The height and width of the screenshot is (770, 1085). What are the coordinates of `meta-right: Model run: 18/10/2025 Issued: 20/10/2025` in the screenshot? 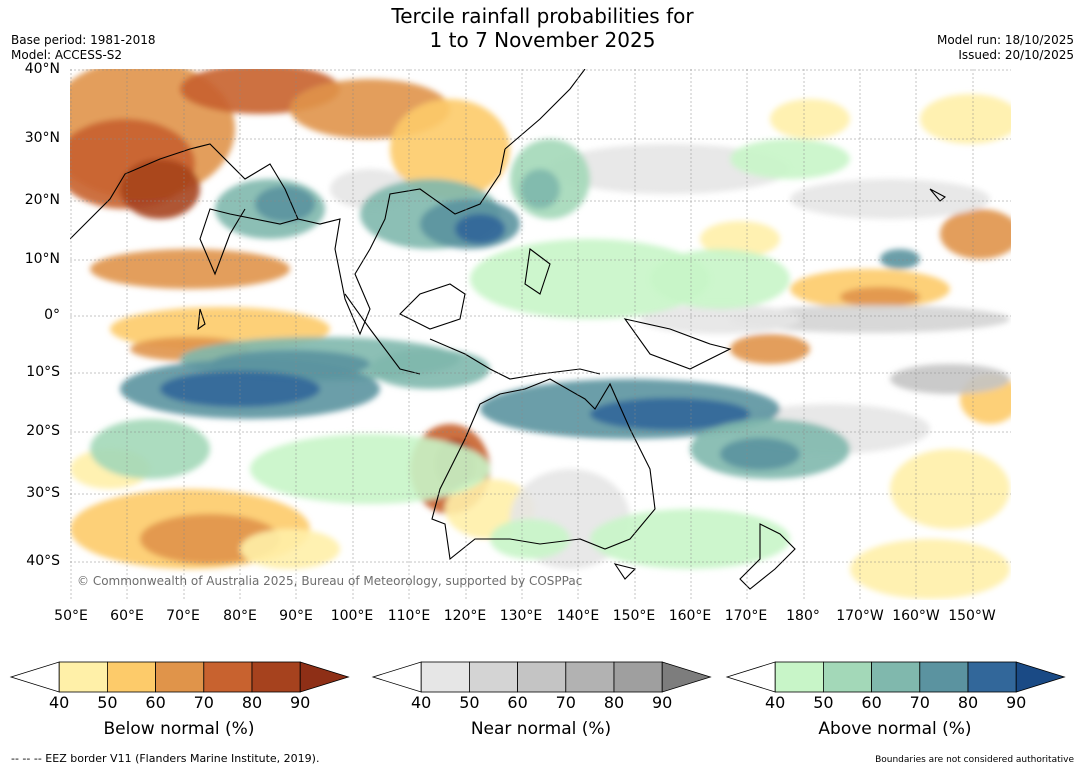 It's located at (1005, 48).